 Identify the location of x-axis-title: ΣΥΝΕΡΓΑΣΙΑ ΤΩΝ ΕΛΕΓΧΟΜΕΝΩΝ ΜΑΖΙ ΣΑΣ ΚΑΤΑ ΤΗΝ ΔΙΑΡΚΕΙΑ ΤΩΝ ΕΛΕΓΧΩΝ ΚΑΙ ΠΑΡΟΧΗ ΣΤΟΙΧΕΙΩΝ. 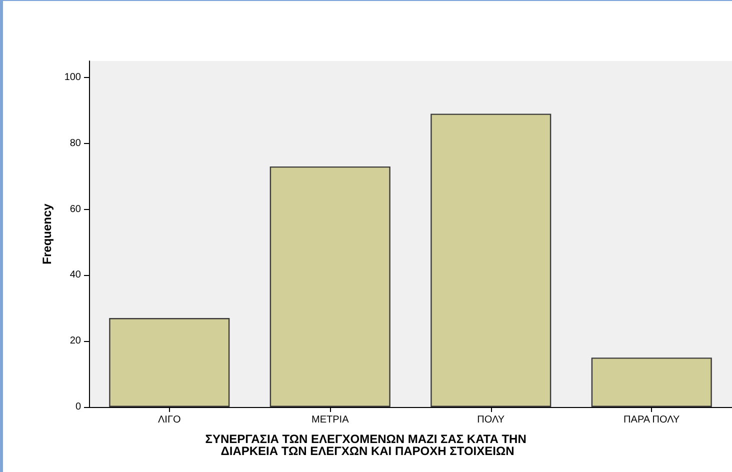
(367, 445).